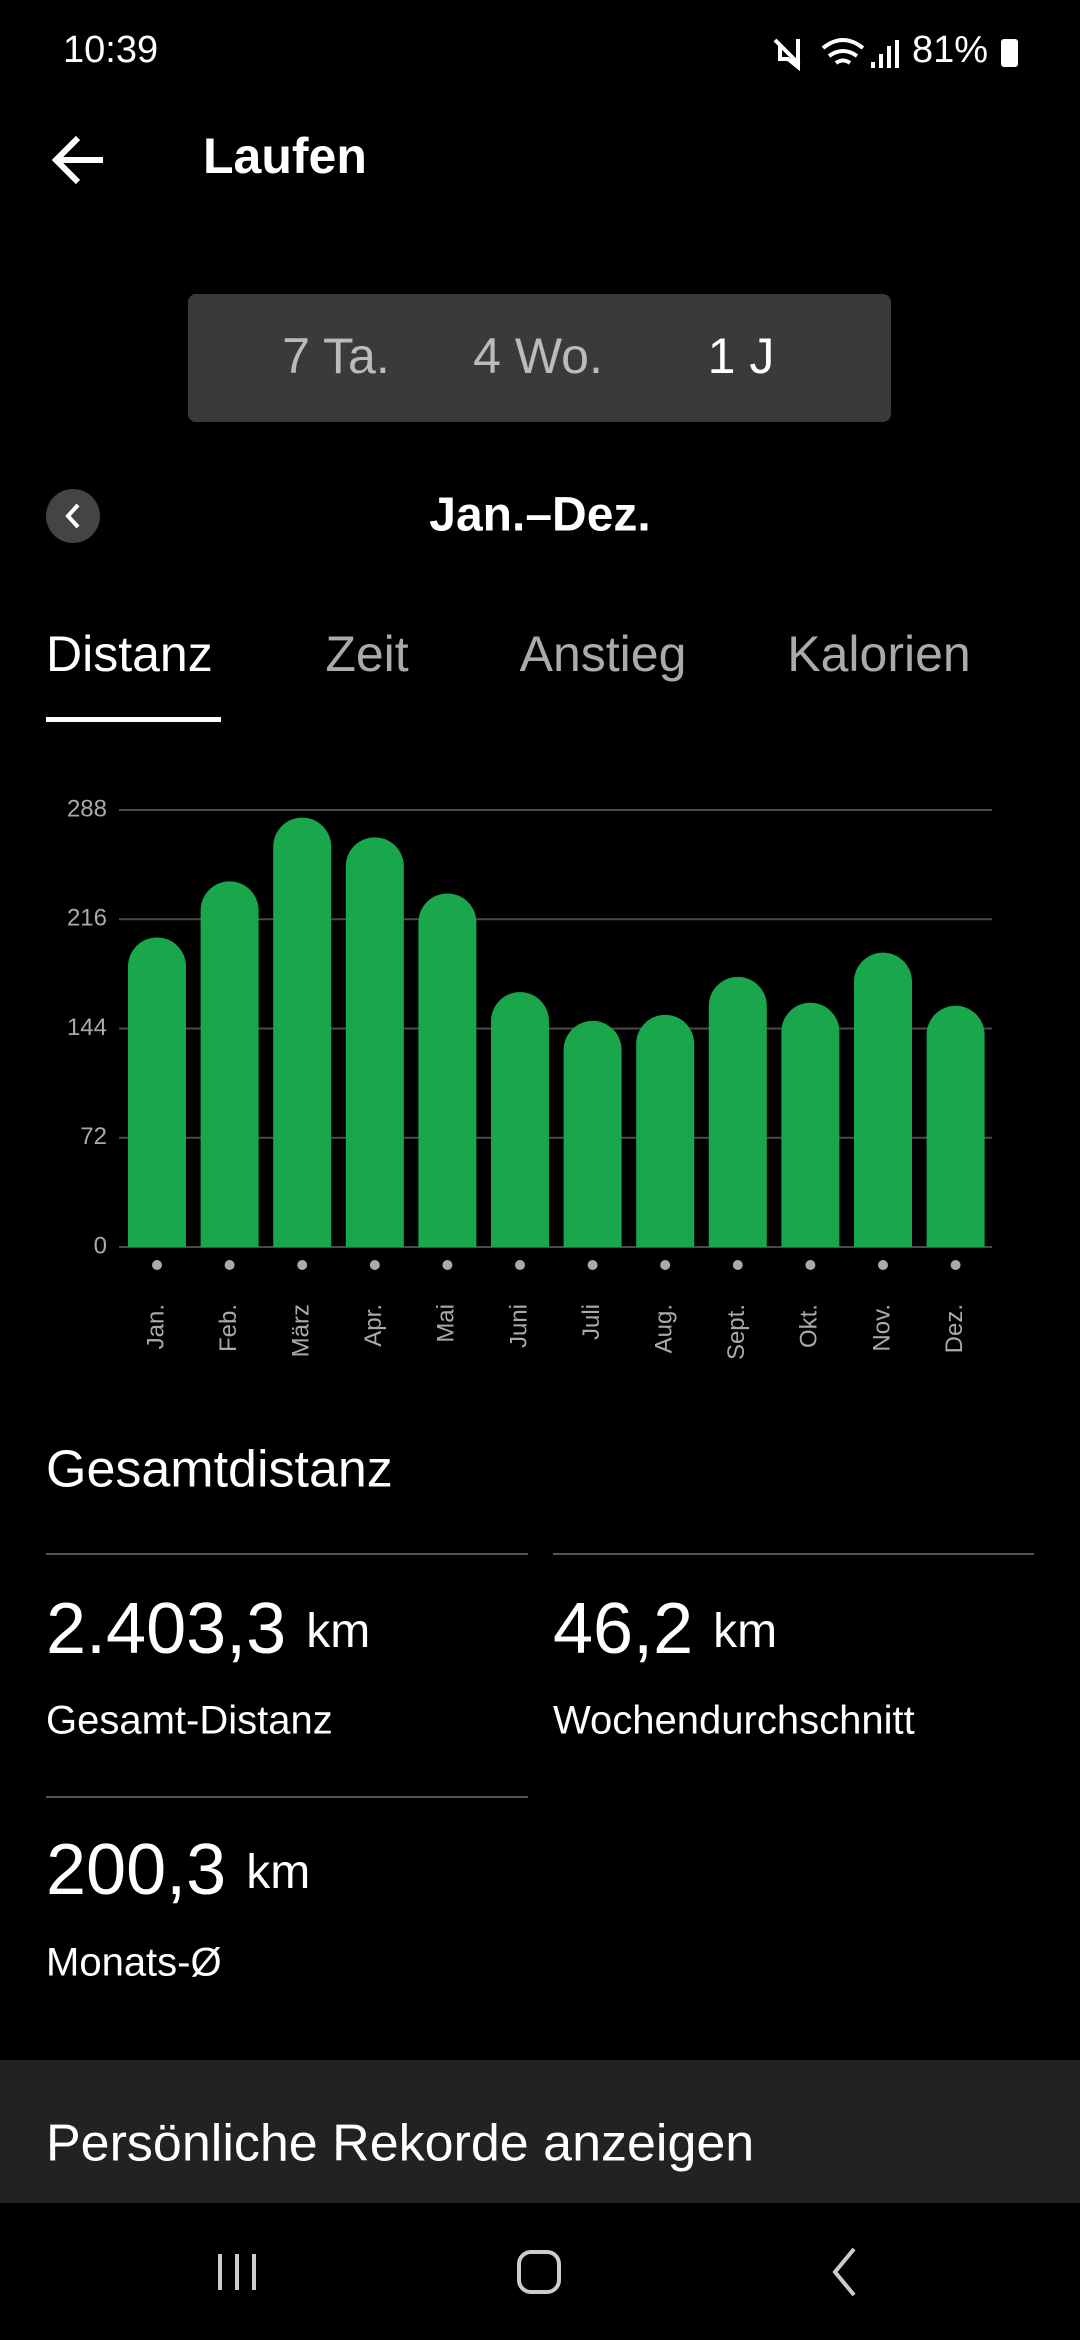 The width and height of the screenshot is (1080, 2340). I want to click on nav-recents, so click(237, 2272).